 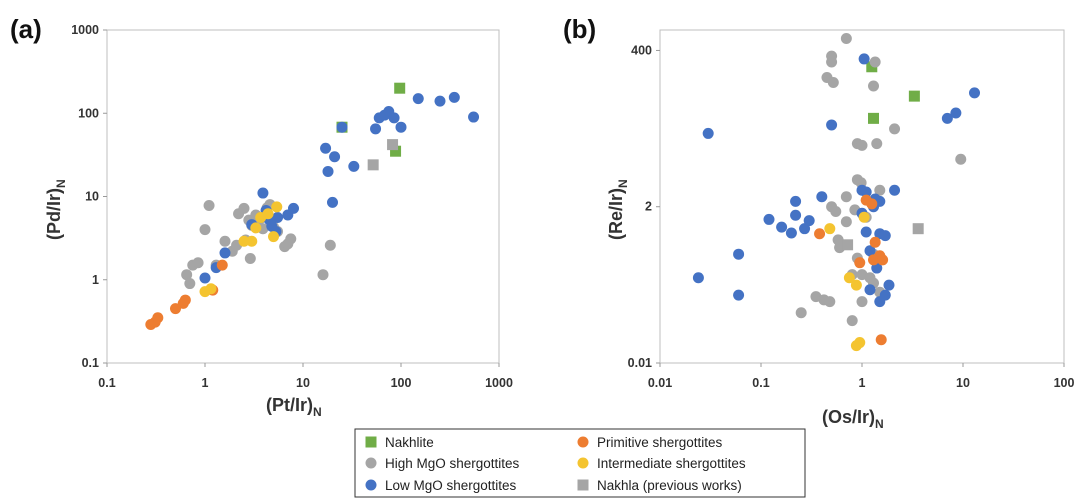 I want to click on panel-a-x-label-sub: N, so click(x=317, y=412).